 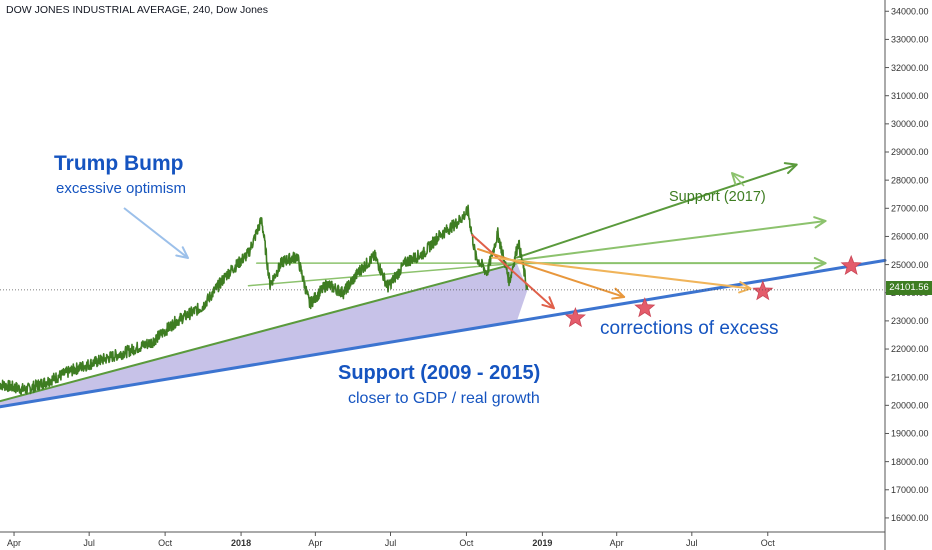 I want to click on annotation-trump-bump: Trump Bump, so click(x=119, y=163).